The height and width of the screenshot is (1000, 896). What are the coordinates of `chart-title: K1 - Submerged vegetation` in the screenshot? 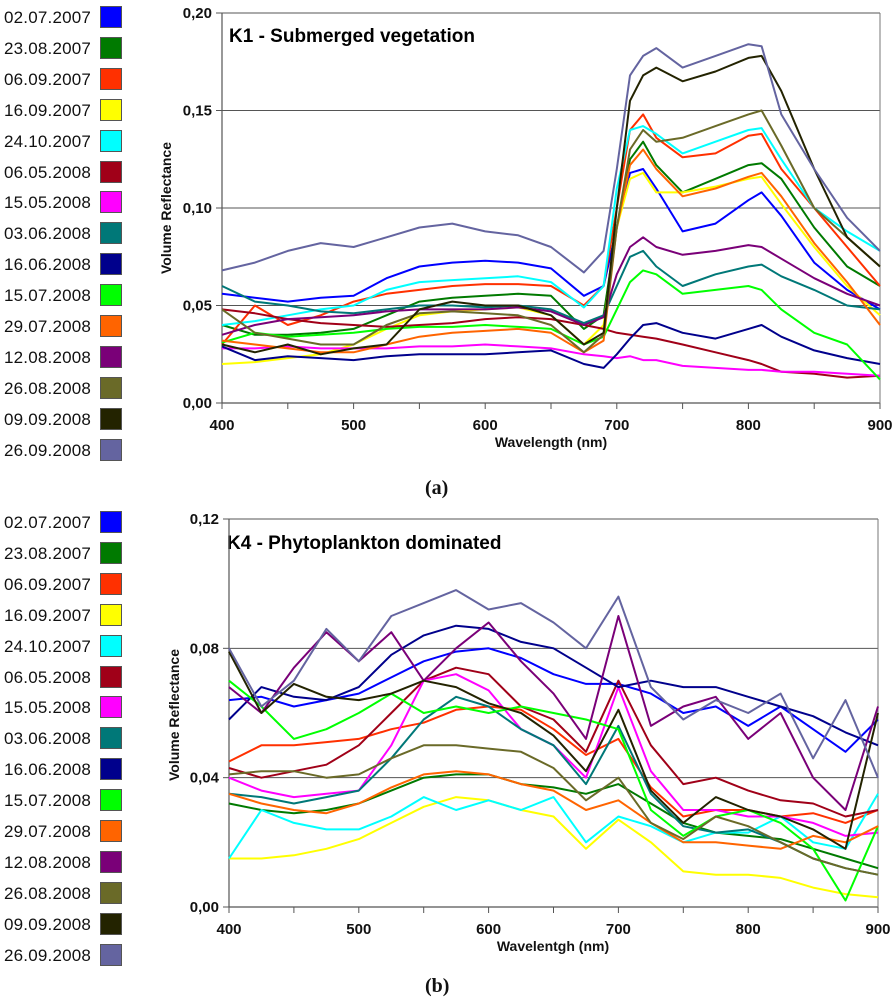 It's located at (352, 36).